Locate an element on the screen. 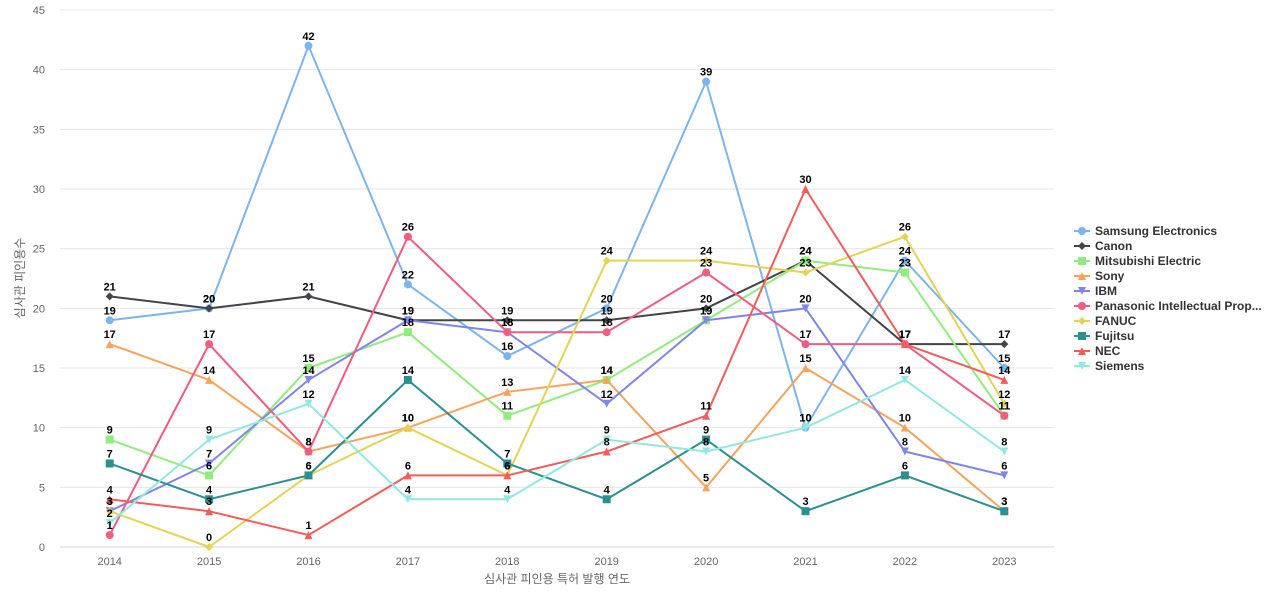 This screenshot has height=600, width=1280. legend-item-fujitsu: Fujitsu is located at coordinates (1104, 336).